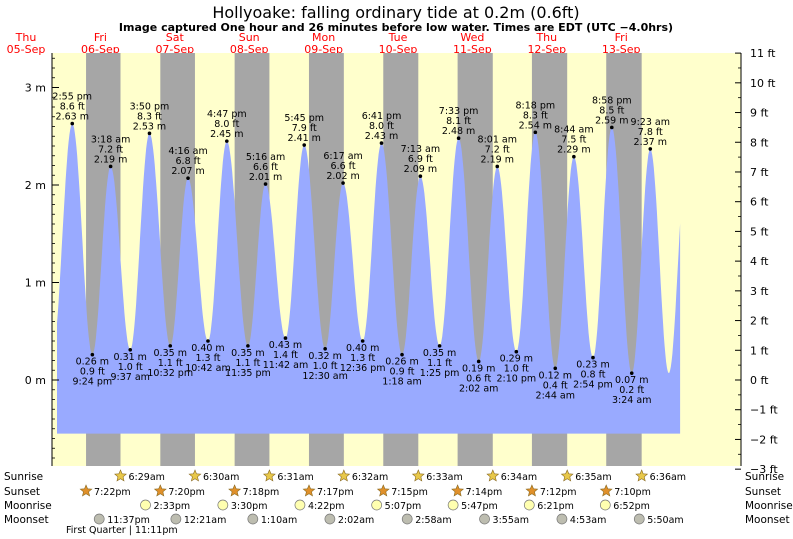 This screenshot has width=793, height=539. What do you see at coordinates (187, 171) in the screenshot?
I see `high-tide-m: 2.07 m` at bounding box center [187, 171].